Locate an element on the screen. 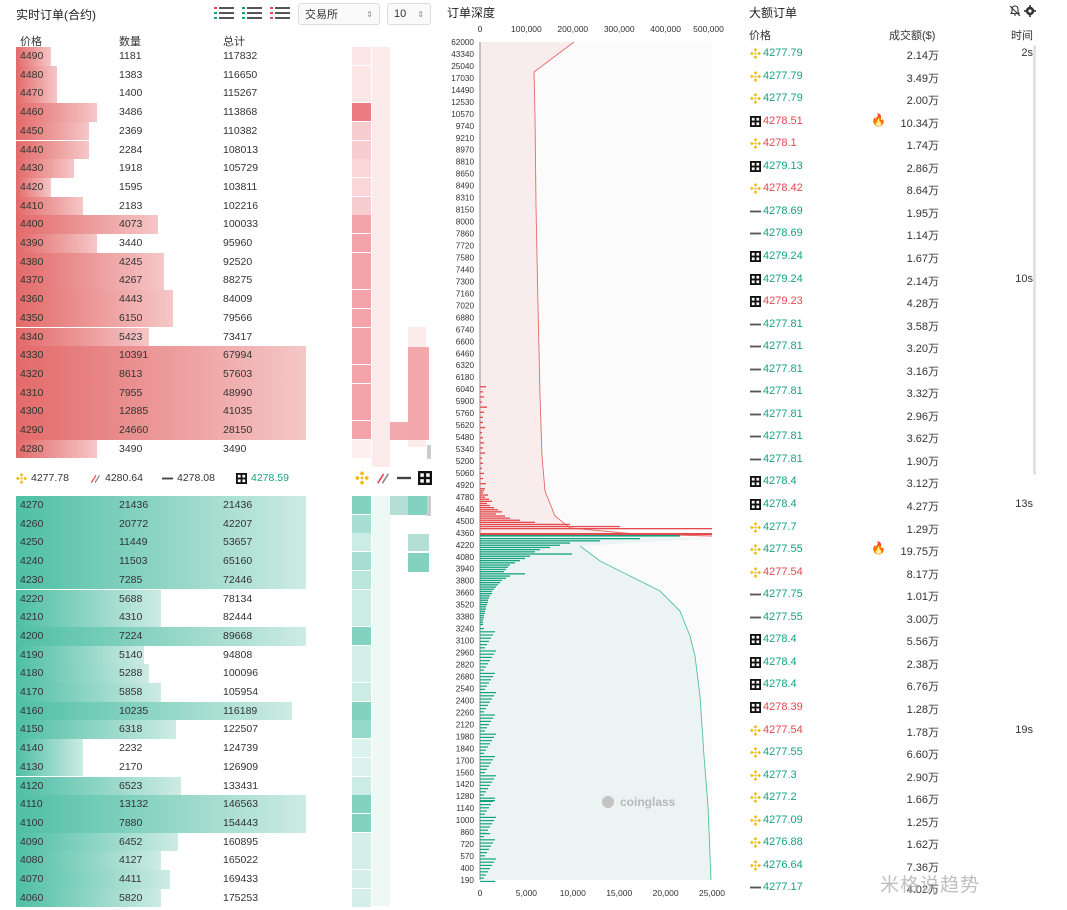 This screenshot has height=910, width=1067. bid-row: 4090 6452 160895 is located at coordinates (161, 842).